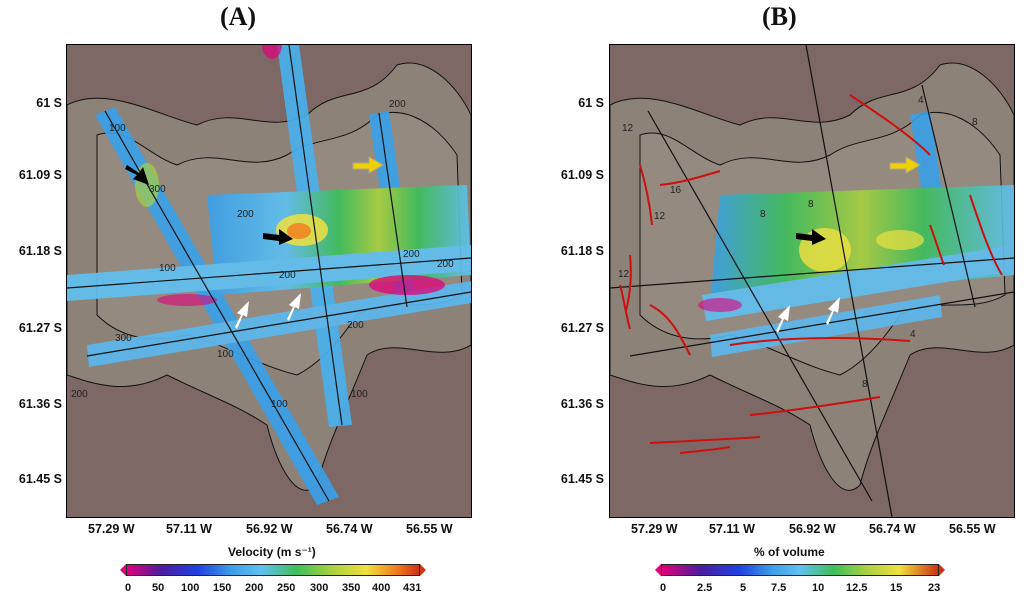 This screenshot has height=600, width=1024. What do you see at coordinates (381, 588) in the screenshot?
I see `colorbar-a-tick: 400` at bounding box center [381, 588].